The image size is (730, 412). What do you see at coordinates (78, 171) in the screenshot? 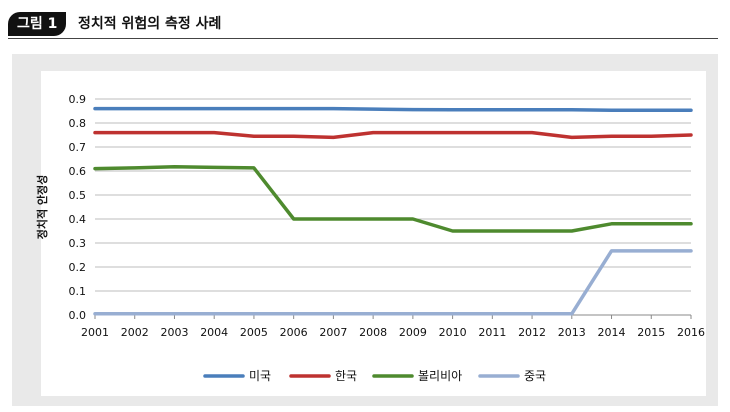
I see `y-tick-label: 0.6` at bounding box center [78, 171].